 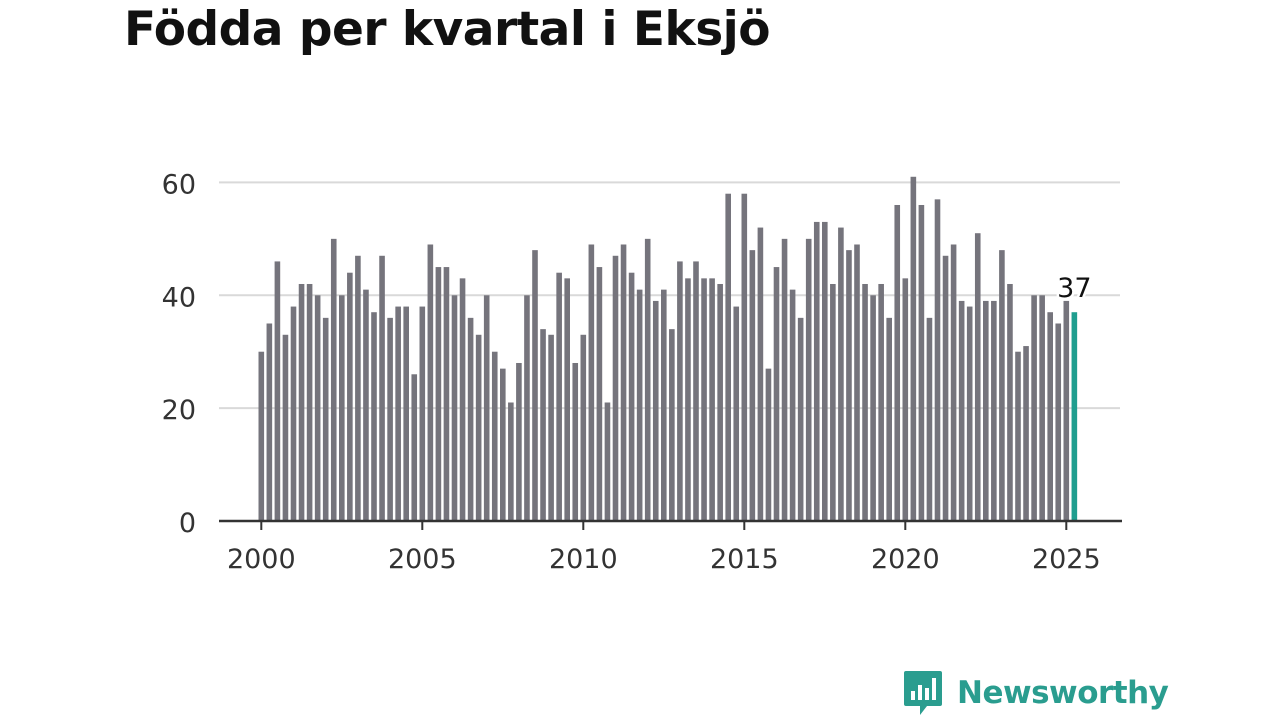 I want to click on newsworthy-logo: Newsworthy, so click(x=1036, y=693).